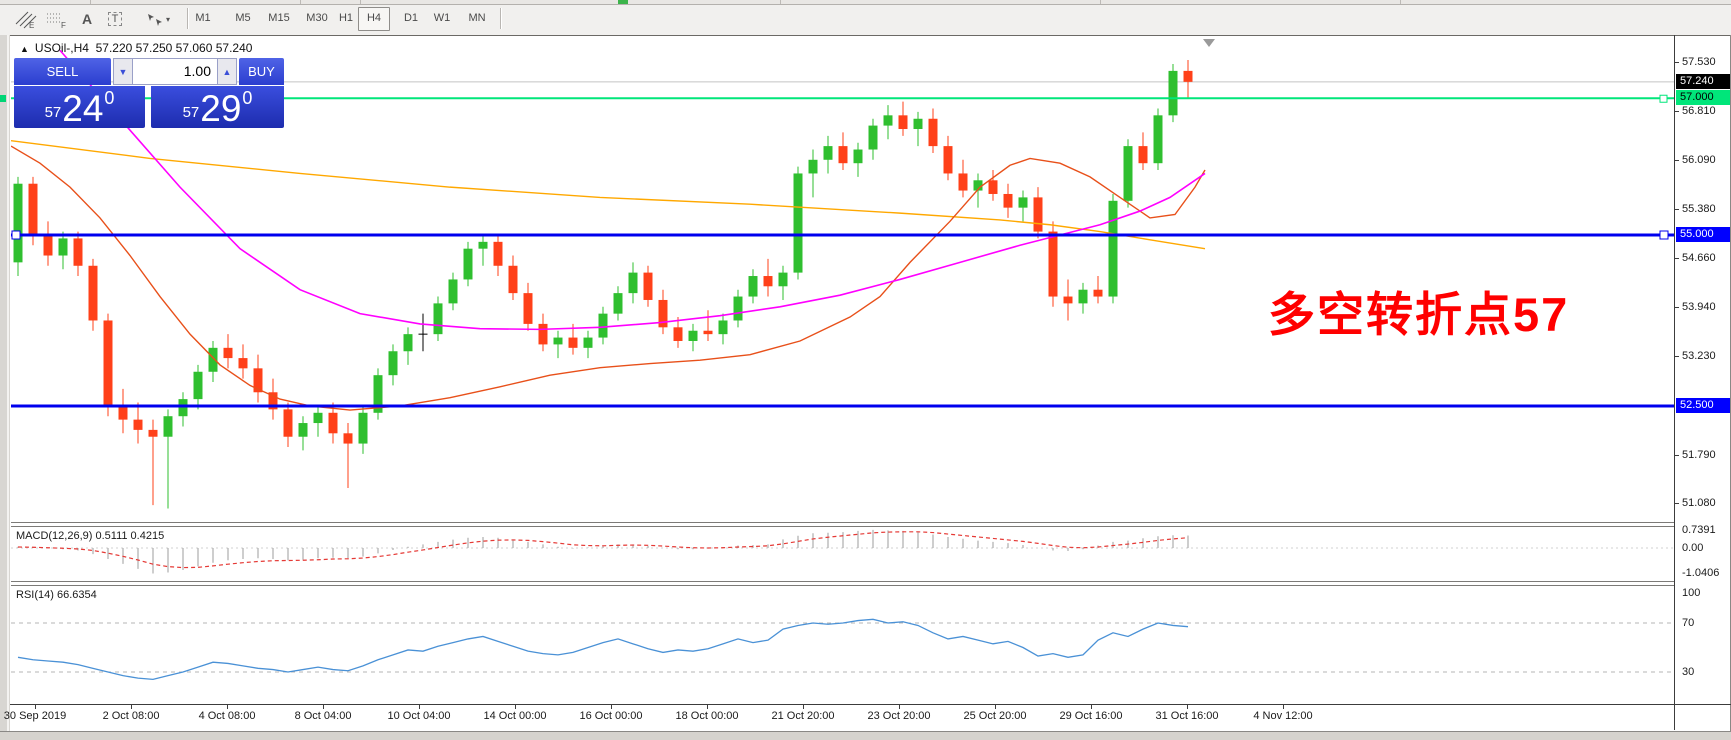  What do you see at coordinates (995, 716) in the screenshot?
I see `time-axis-label: 25 Oct 20:00` at bounding box center [995, 716].